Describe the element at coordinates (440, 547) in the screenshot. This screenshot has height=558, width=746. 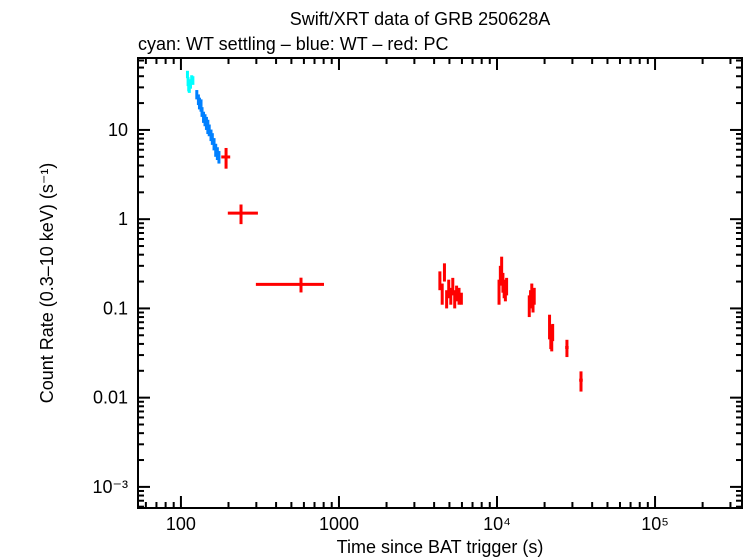
I see `x-axis-label: Time since BAT trigger (s)` at that location.